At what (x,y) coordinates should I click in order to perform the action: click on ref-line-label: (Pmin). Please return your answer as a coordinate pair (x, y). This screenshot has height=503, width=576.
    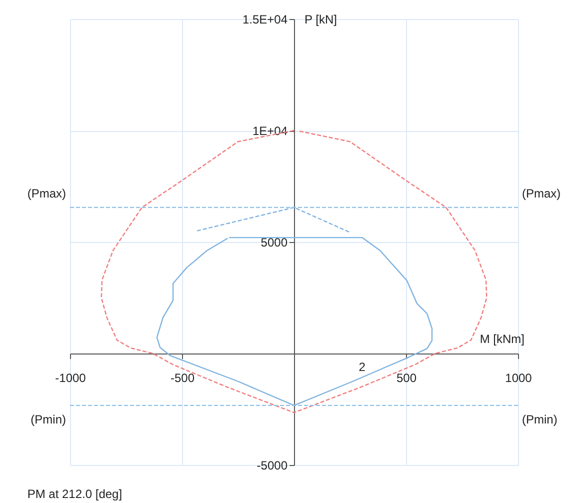
    Looking at the image, I should click on (48, 419).